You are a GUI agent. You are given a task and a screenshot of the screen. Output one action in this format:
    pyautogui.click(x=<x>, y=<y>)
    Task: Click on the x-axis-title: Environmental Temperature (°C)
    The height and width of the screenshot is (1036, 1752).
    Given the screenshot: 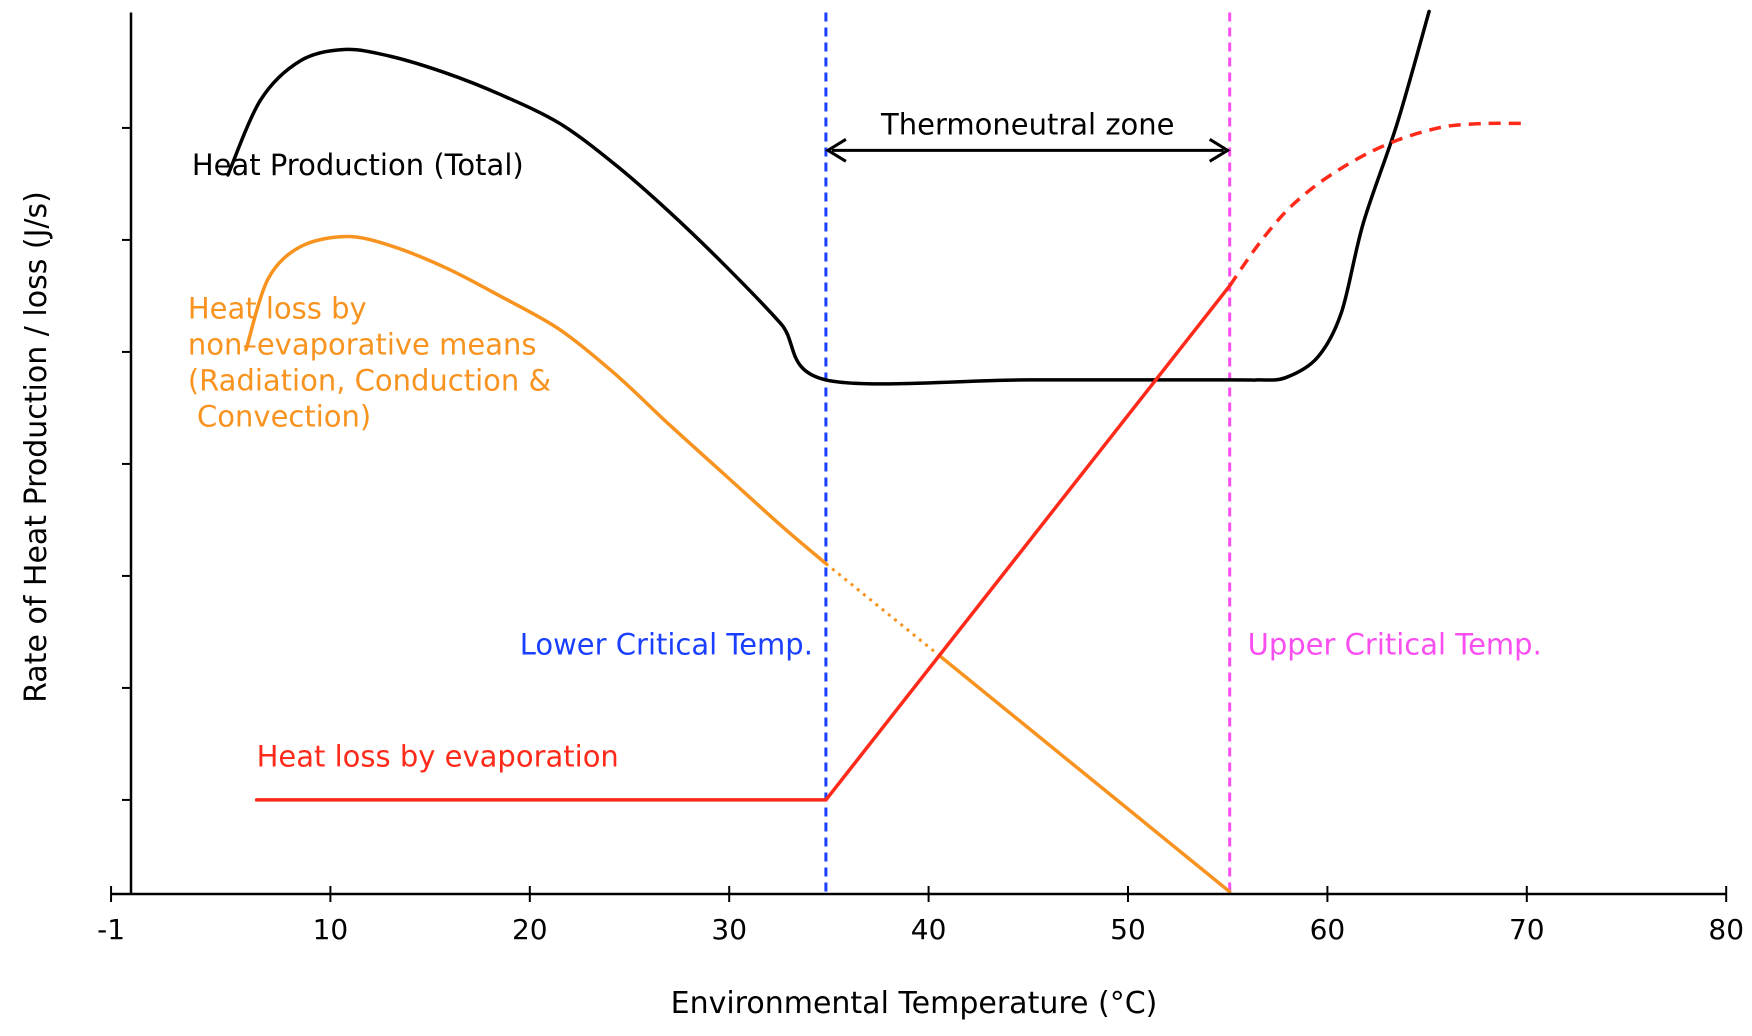 What is the action you would take?
    pyautogui.click(x=914, y=1003)
    